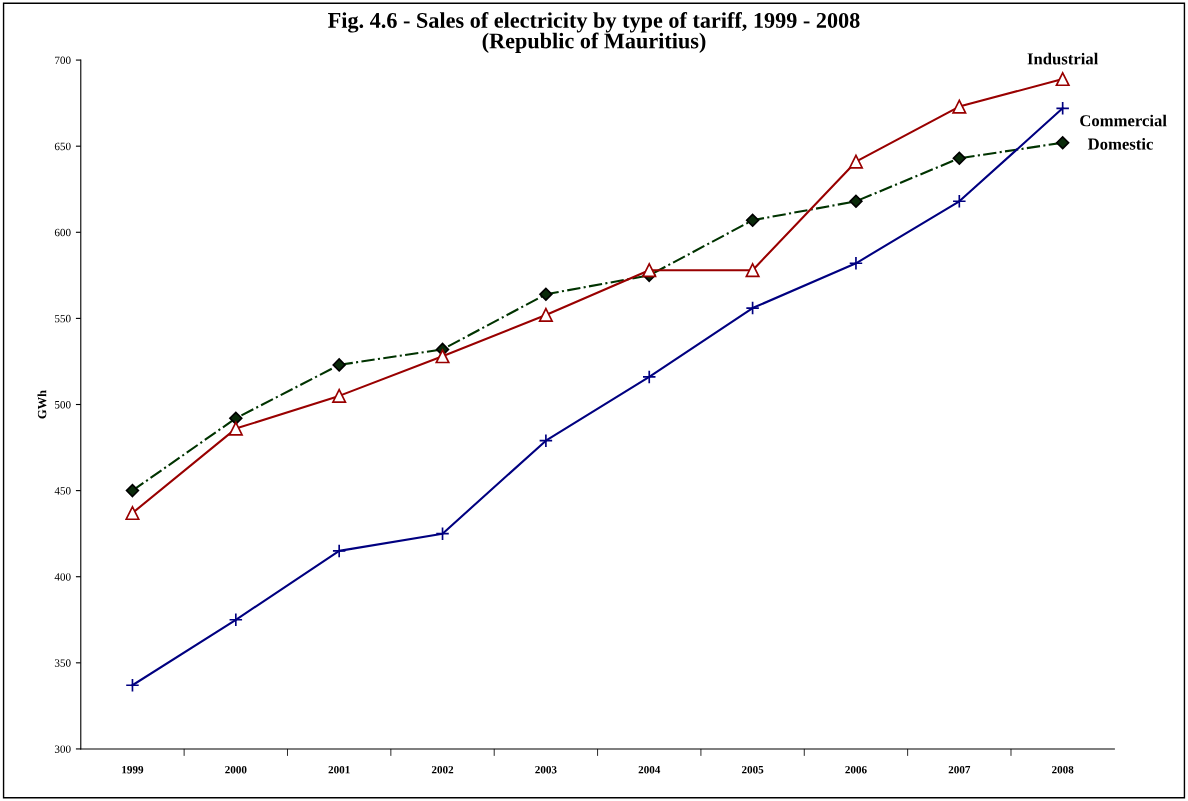  What do you see at coordinates (133, 769) in the screenshot?
I see `x-tick-label: 1999` at bounding box center [133, 769].